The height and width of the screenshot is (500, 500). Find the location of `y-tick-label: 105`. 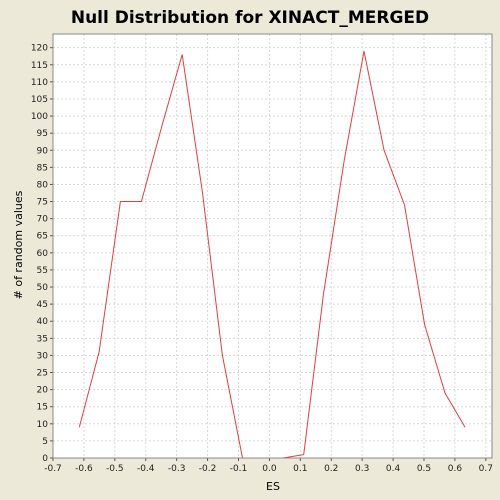

y-tick-label: 105 is located at coordinates (39, 100).